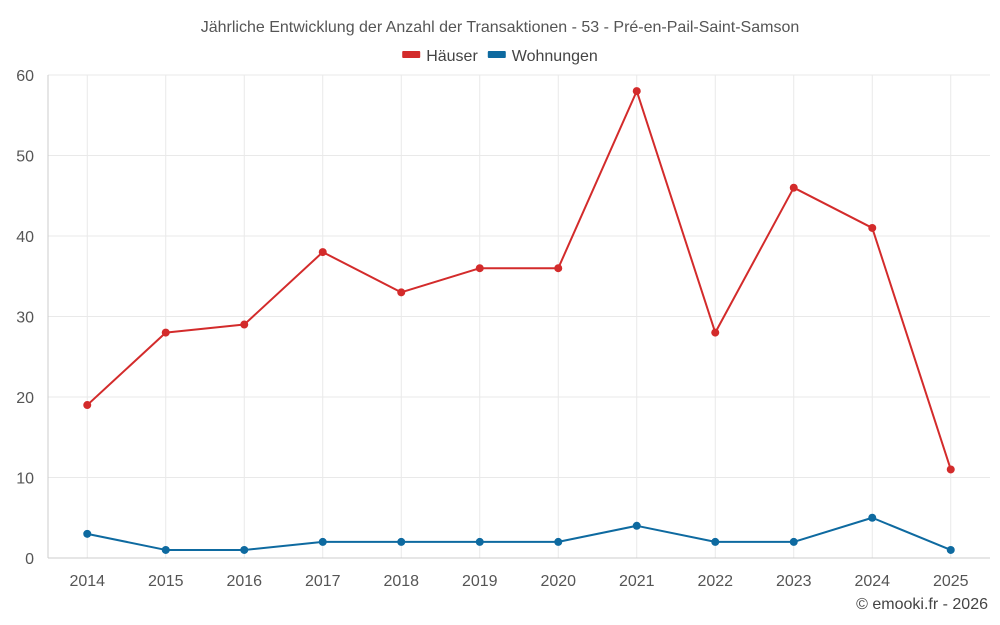 The width and height of the screenshot is (1000, 625). Describe the element at coordinates (244, 581) in the screenshot. I see `x-tick-label: 2016` at that location.